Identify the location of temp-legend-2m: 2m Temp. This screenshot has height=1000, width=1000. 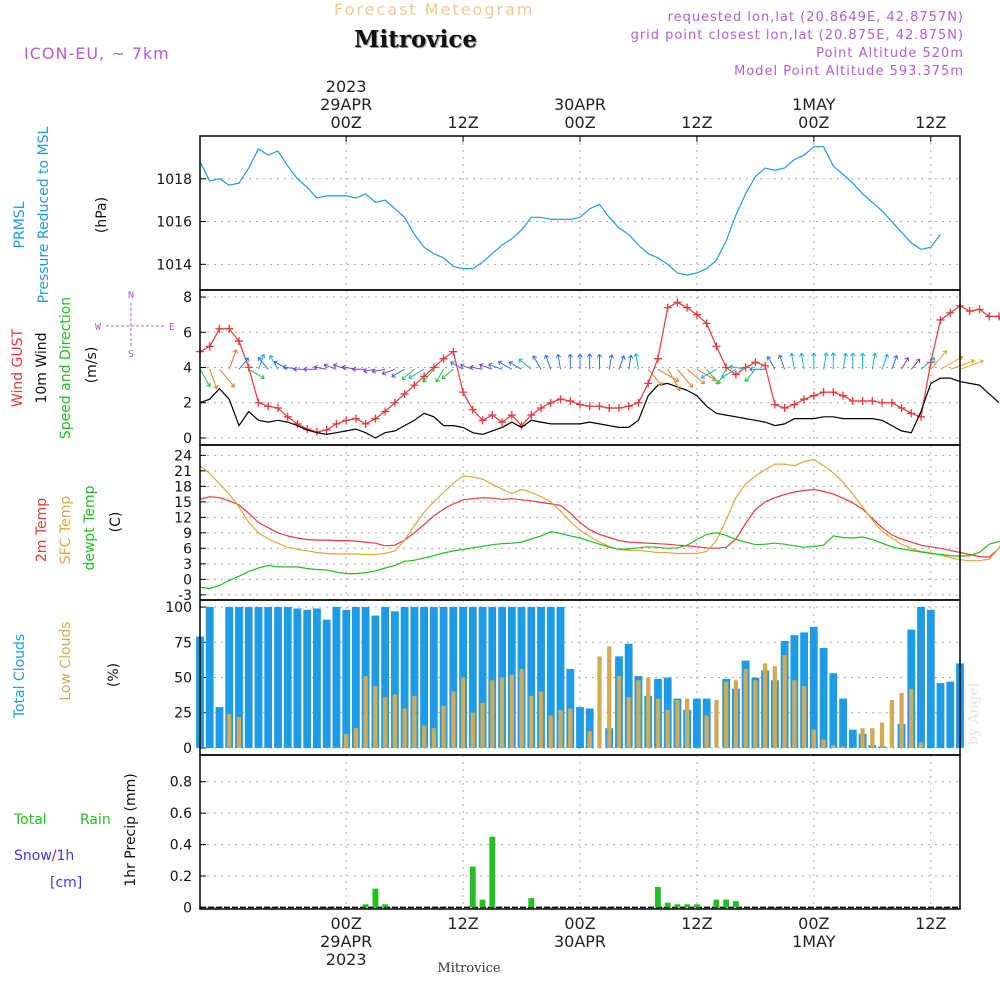
(42, 530).